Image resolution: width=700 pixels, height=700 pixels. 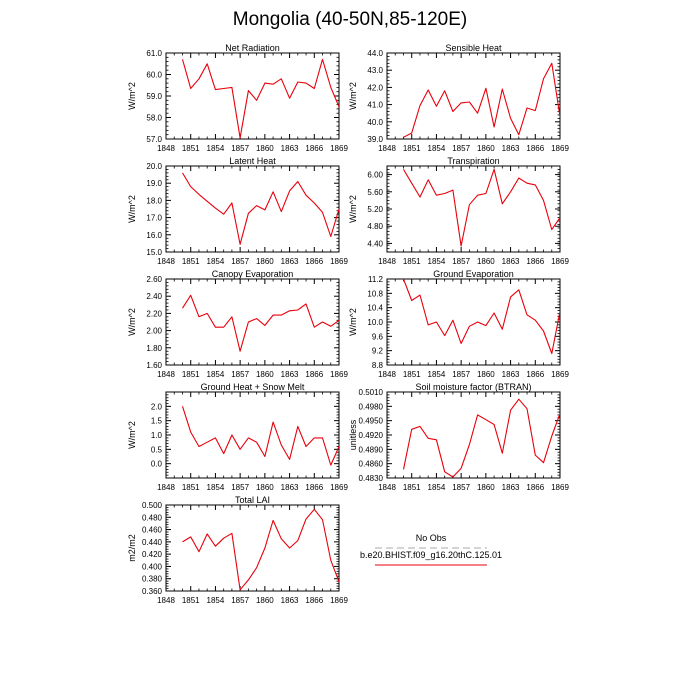 What do you see at coordinates (132, 548) in the screenshot?
I see `y-axis-label: m2/m2` at bounding box center [132, 548].